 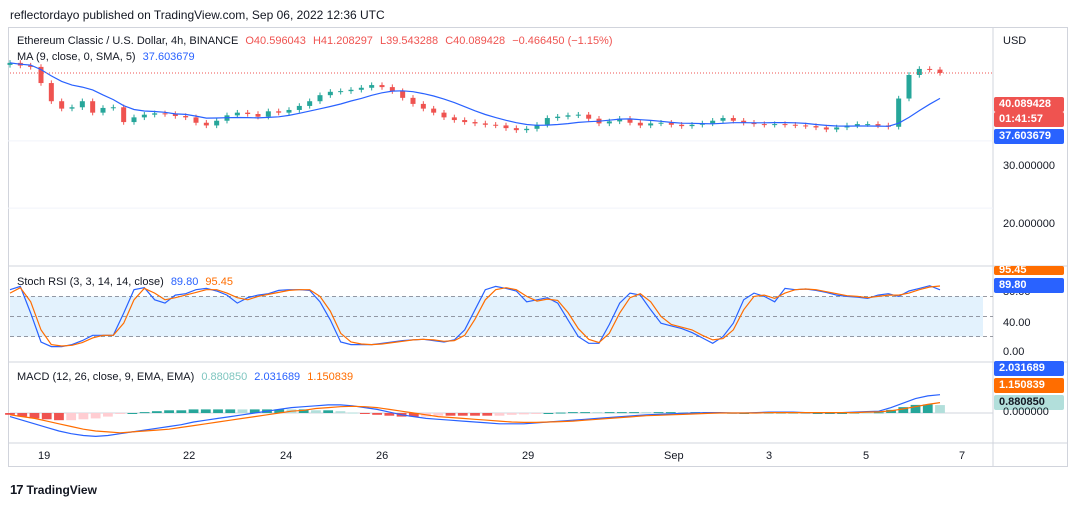 I want to click on macd-hist-tag: 0.880850, so click(x=1029, y=402).